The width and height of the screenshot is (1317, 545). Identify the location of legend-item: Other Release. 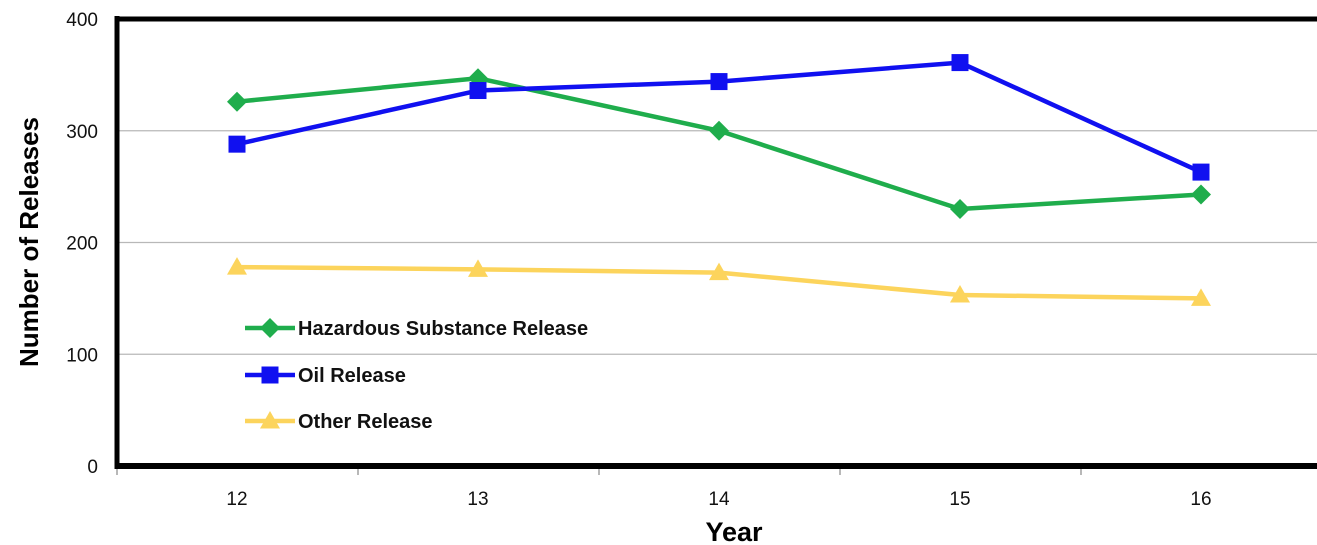
(339, 422).